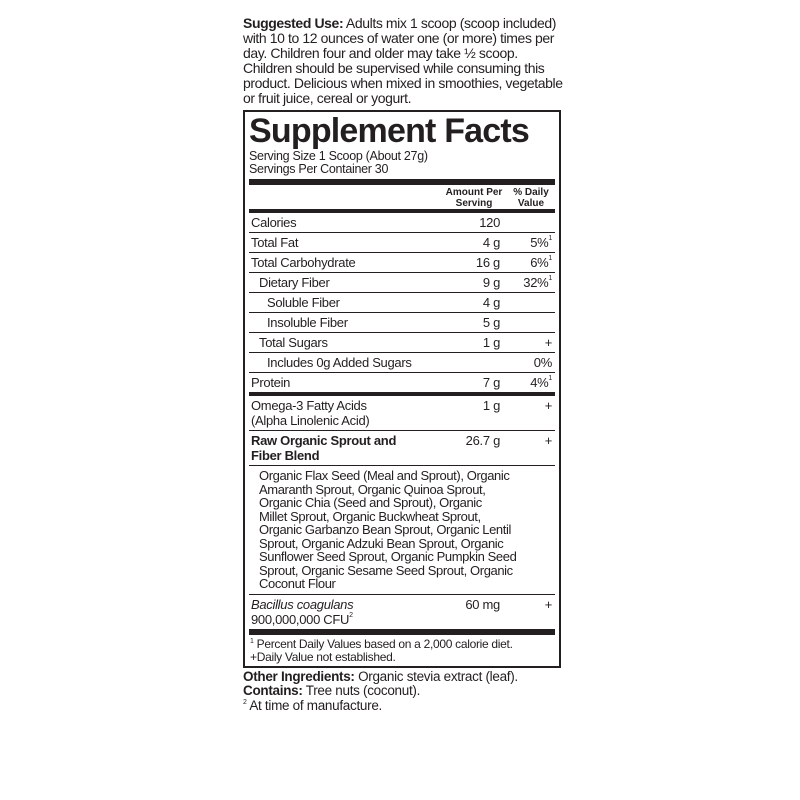  I want to click on nutrient-name: Soluble Fiber, so click(303, 302).